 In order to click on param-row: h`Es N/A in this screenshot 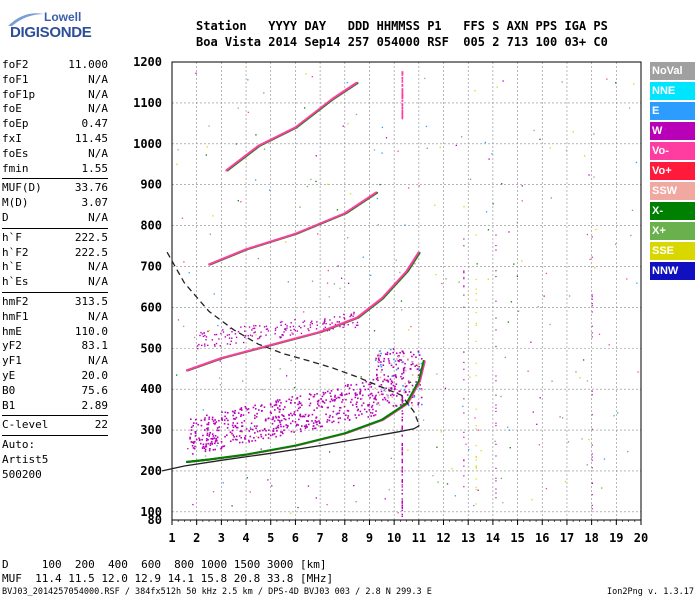, I will do `click(55, 282)`.